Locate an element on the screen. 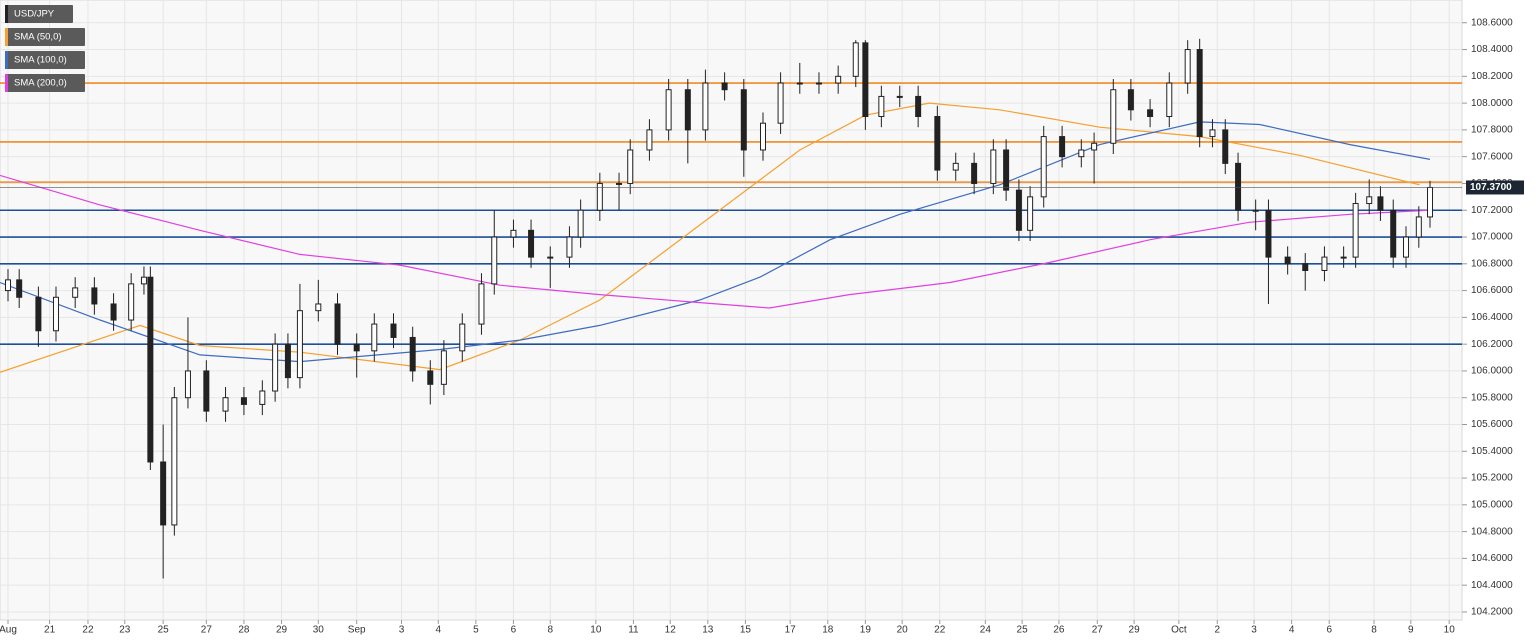  y-tick-label: 107.8000 is located at coordinates (1492, 130).